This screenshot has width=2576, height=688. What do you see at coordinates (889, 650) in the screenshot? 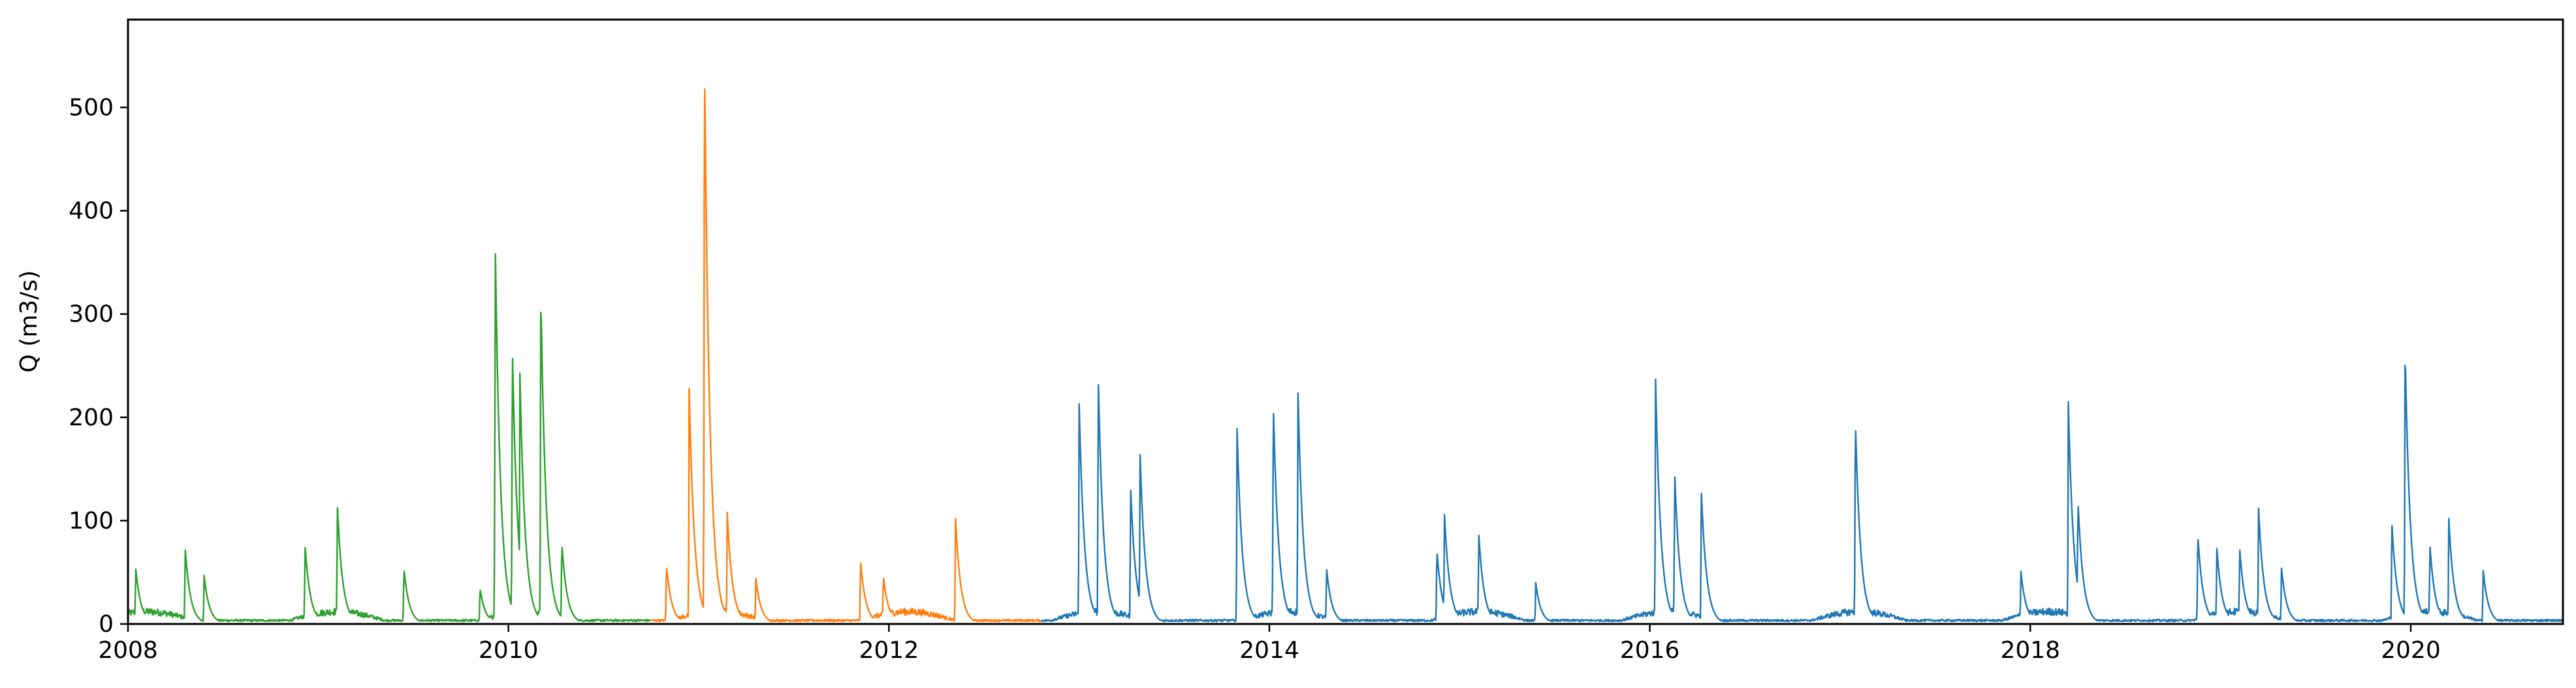
I see `x-tick-label: 2012` at bounding box center [889, 650].